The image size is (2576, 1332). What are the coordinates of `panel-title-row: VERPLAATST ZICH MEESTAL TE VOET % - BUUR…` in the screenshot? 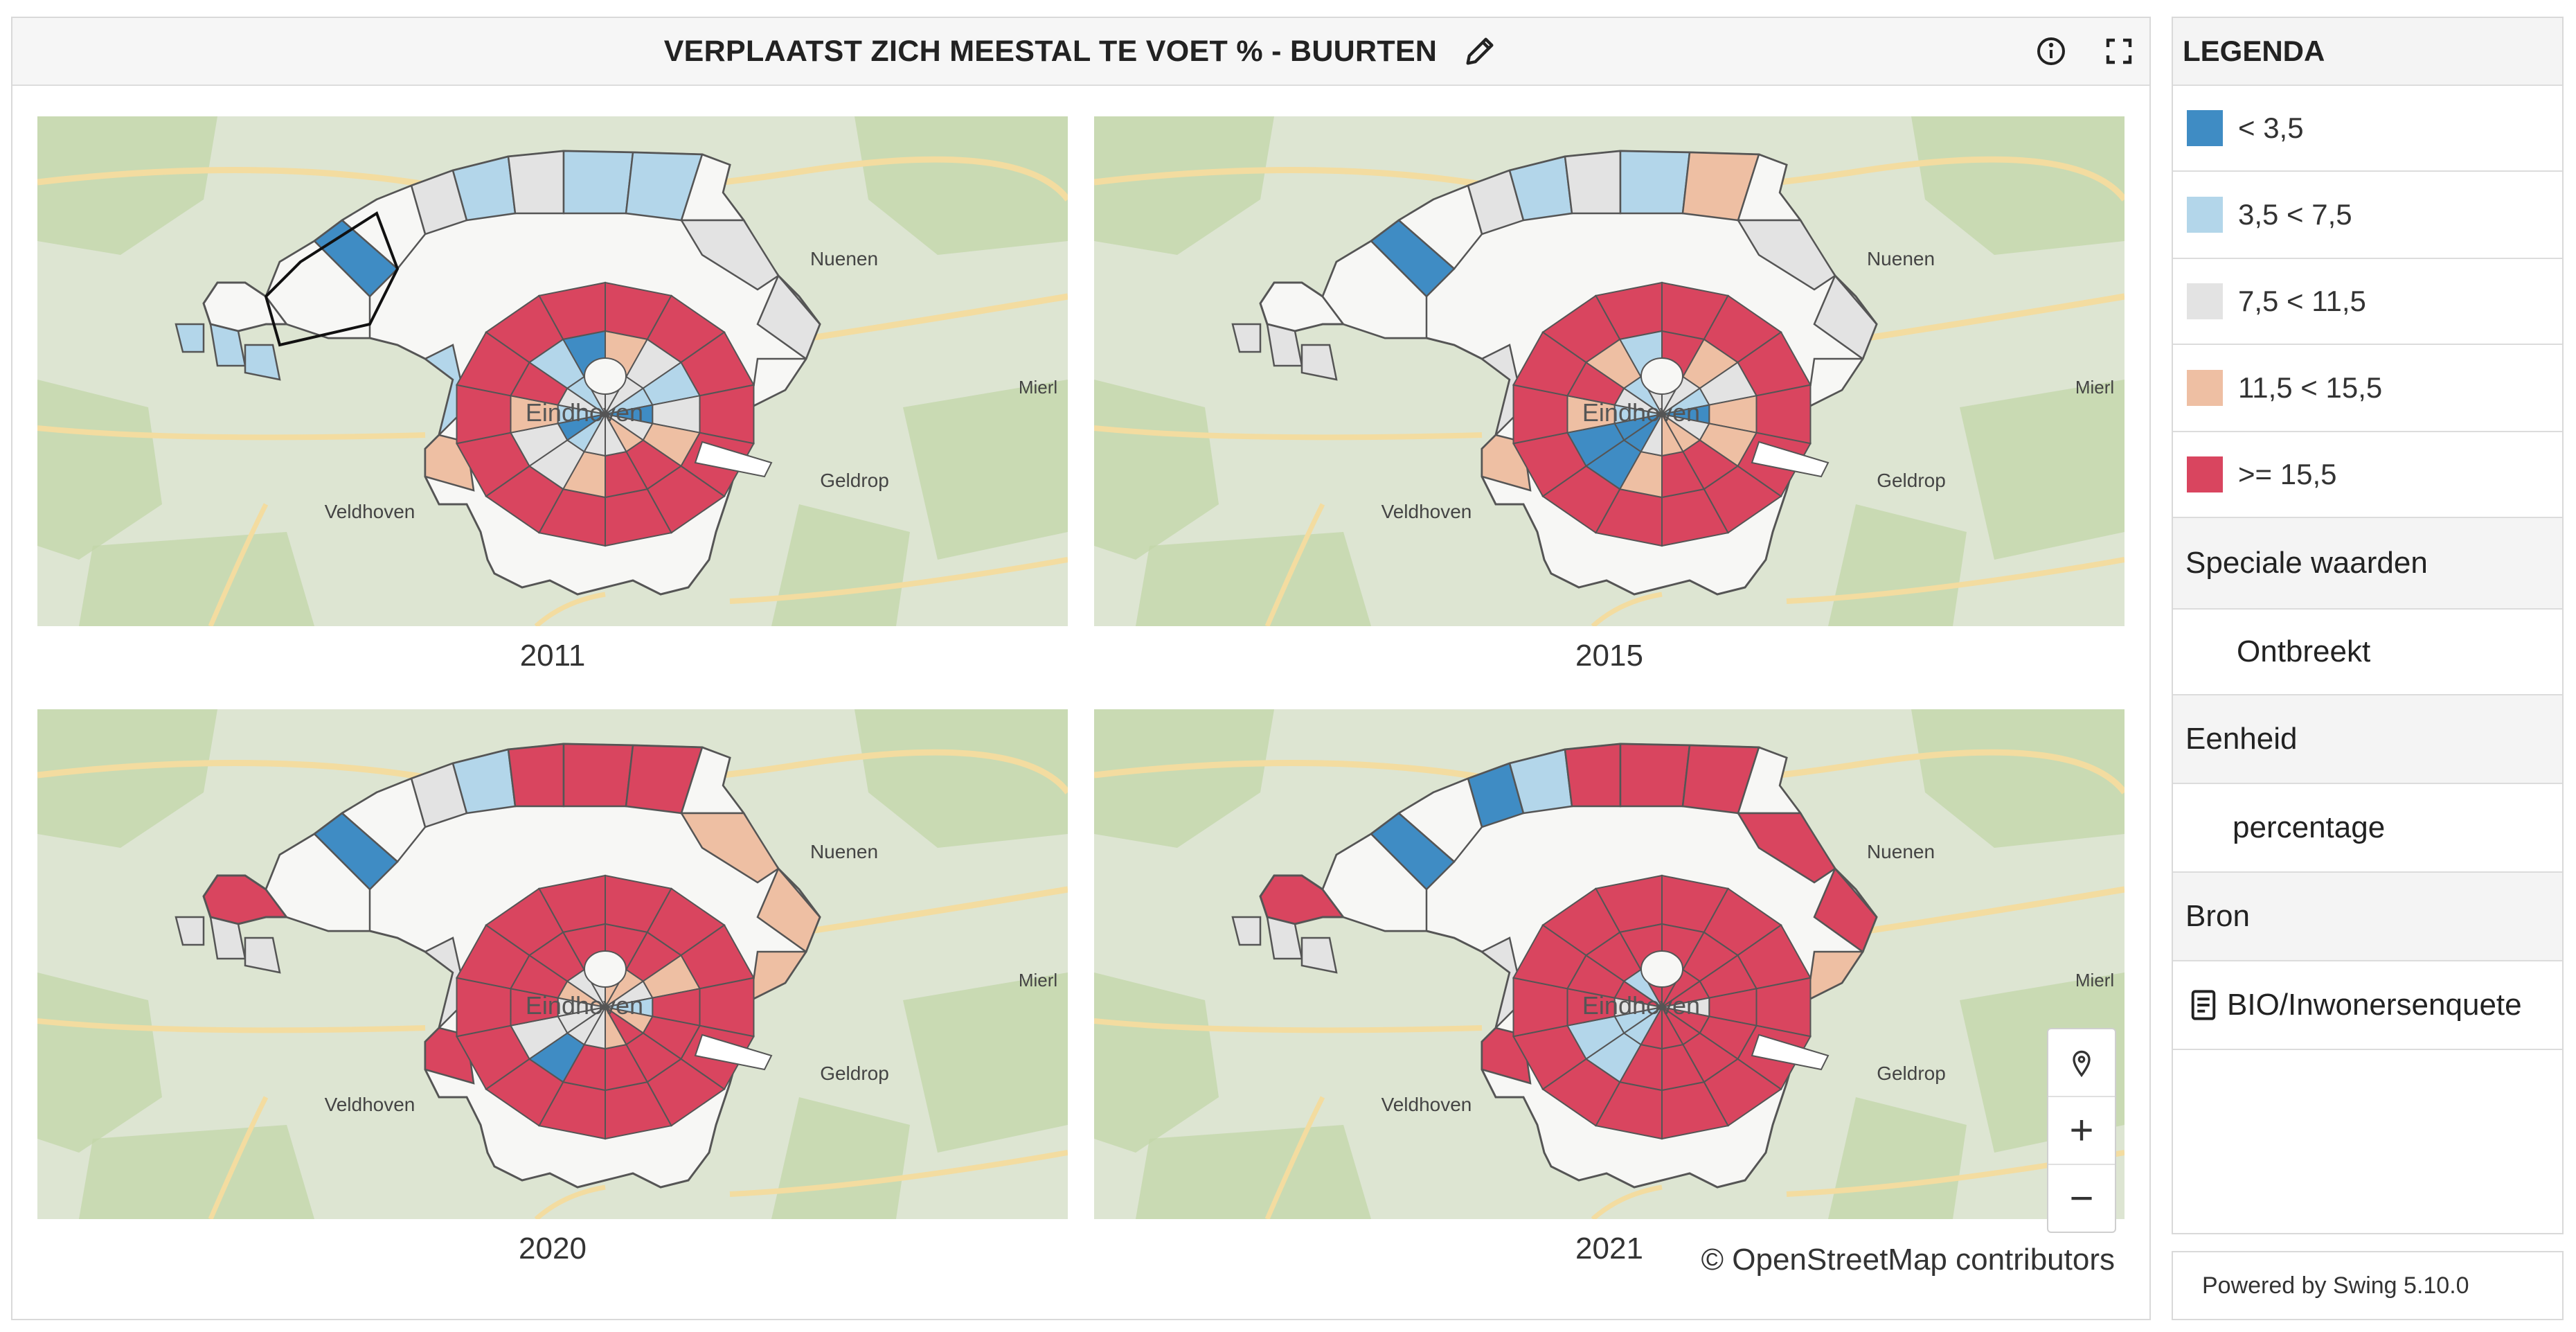 It's located at (1080, 52).